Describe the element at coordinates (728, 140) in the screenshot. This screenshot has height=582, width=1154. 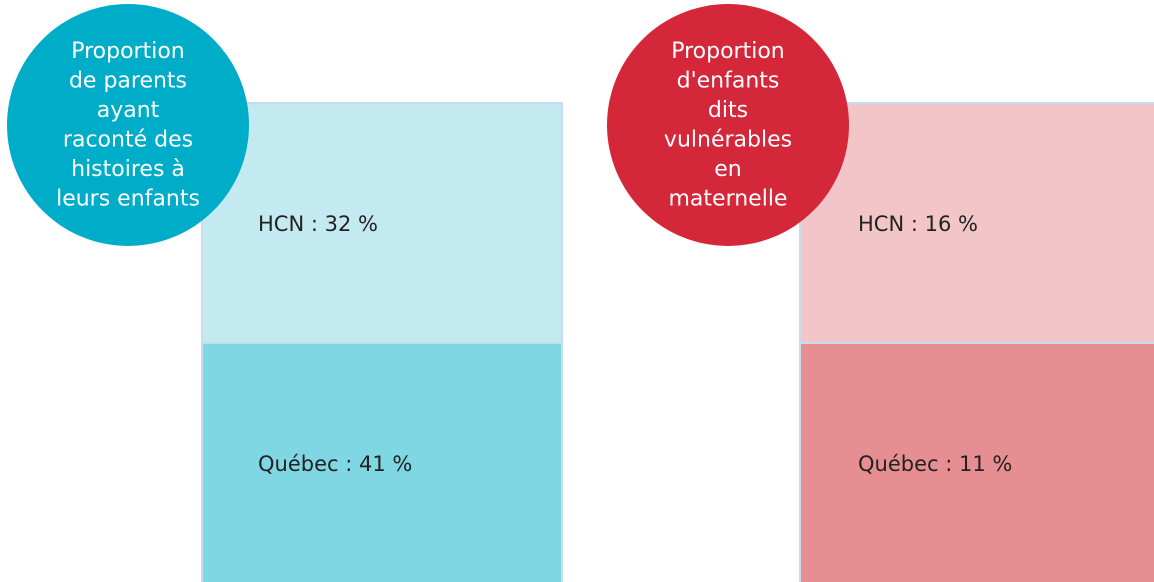
I see `circle-title-line: vulnérables` at that location.